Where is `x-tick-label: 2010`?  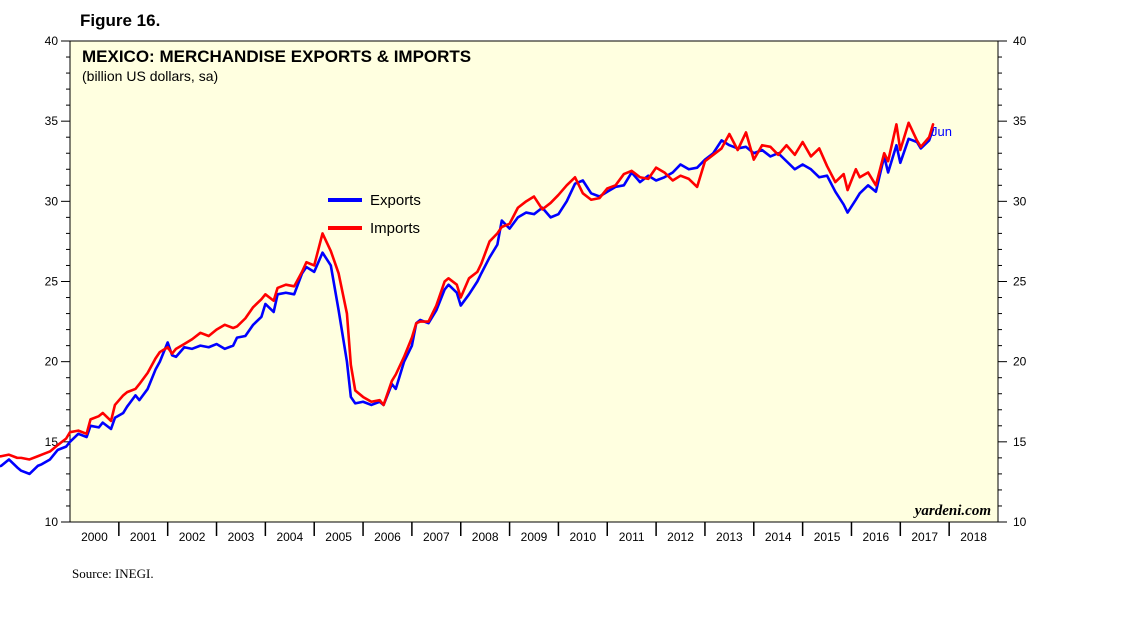 x-tick-label: 2010 is located at coordinates (582, 537).